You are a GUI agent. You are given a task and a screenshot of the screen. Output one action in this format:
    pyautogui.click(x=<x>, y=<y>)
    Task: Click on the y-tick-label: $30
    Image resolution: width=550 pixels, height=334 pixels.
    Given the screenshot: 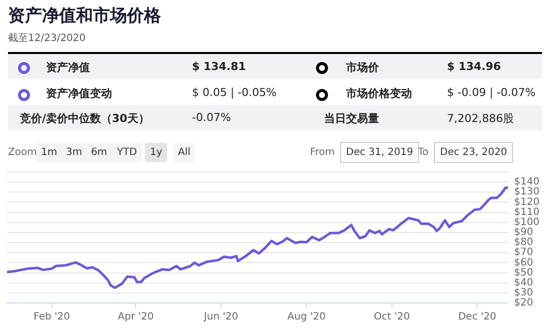 What is the action you would take?
    pyautogui.click(x=524, y=293)
    